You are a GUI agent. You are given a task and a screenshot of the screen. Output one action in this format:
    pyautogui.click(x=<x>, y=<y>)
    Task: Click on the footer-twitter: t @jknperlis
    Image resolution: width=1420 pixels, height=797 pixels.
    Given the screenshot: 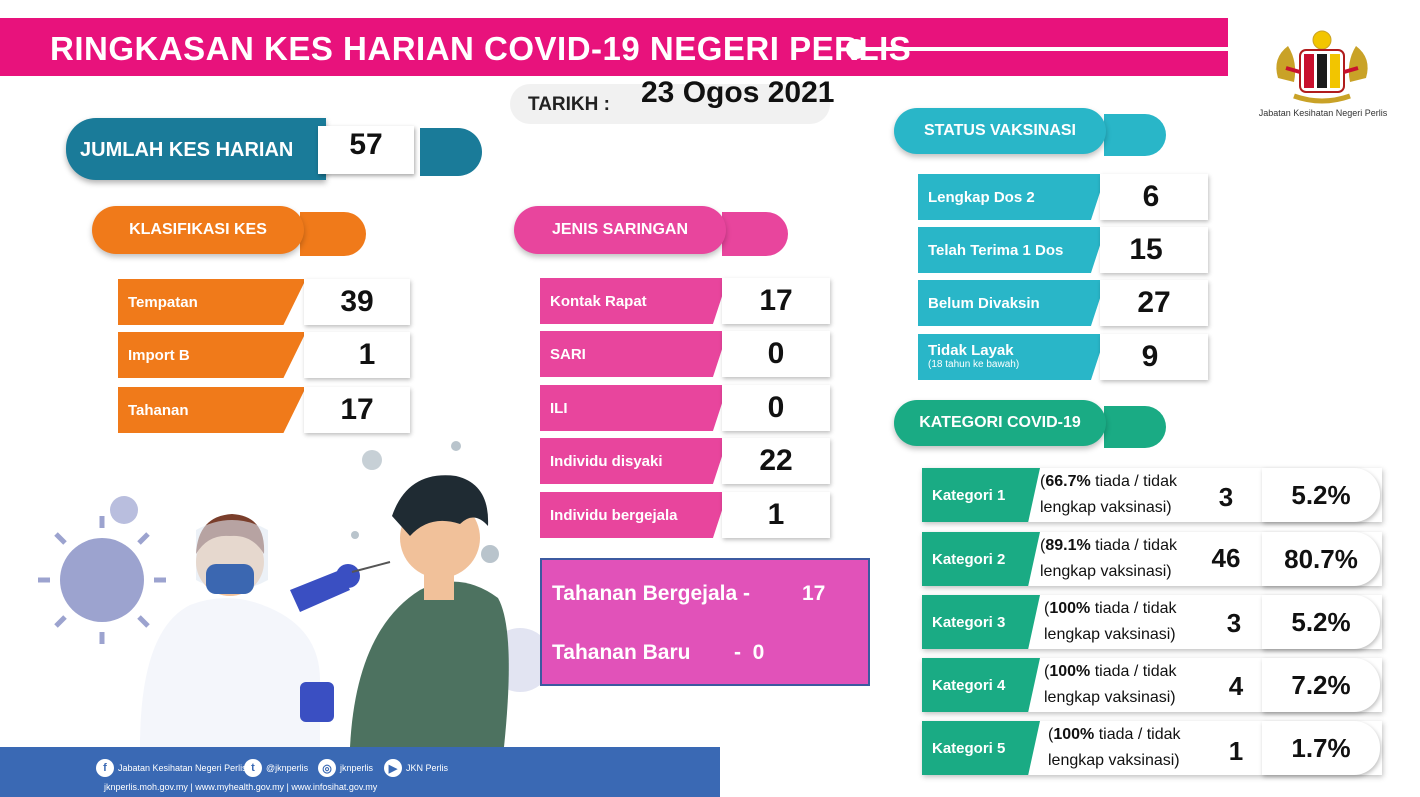 What is the action you would take?
    pyautogui.click(x=276, y=768)
    